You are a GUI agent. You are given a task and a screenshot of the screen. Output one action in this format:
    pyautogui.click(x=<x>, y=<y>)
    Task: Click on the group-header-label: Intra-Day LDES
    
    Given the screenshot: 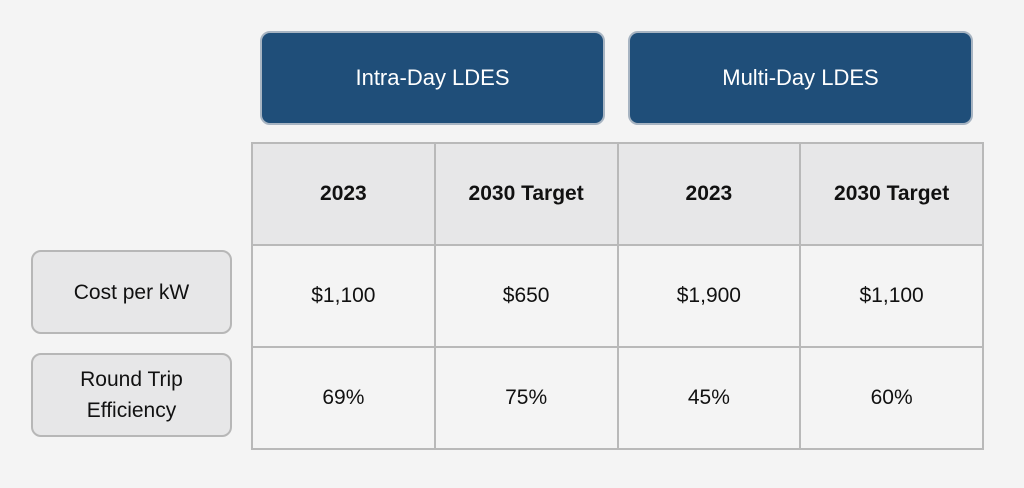 What is the action you would take?
    pyautogui.click(x=432, y=77)
    